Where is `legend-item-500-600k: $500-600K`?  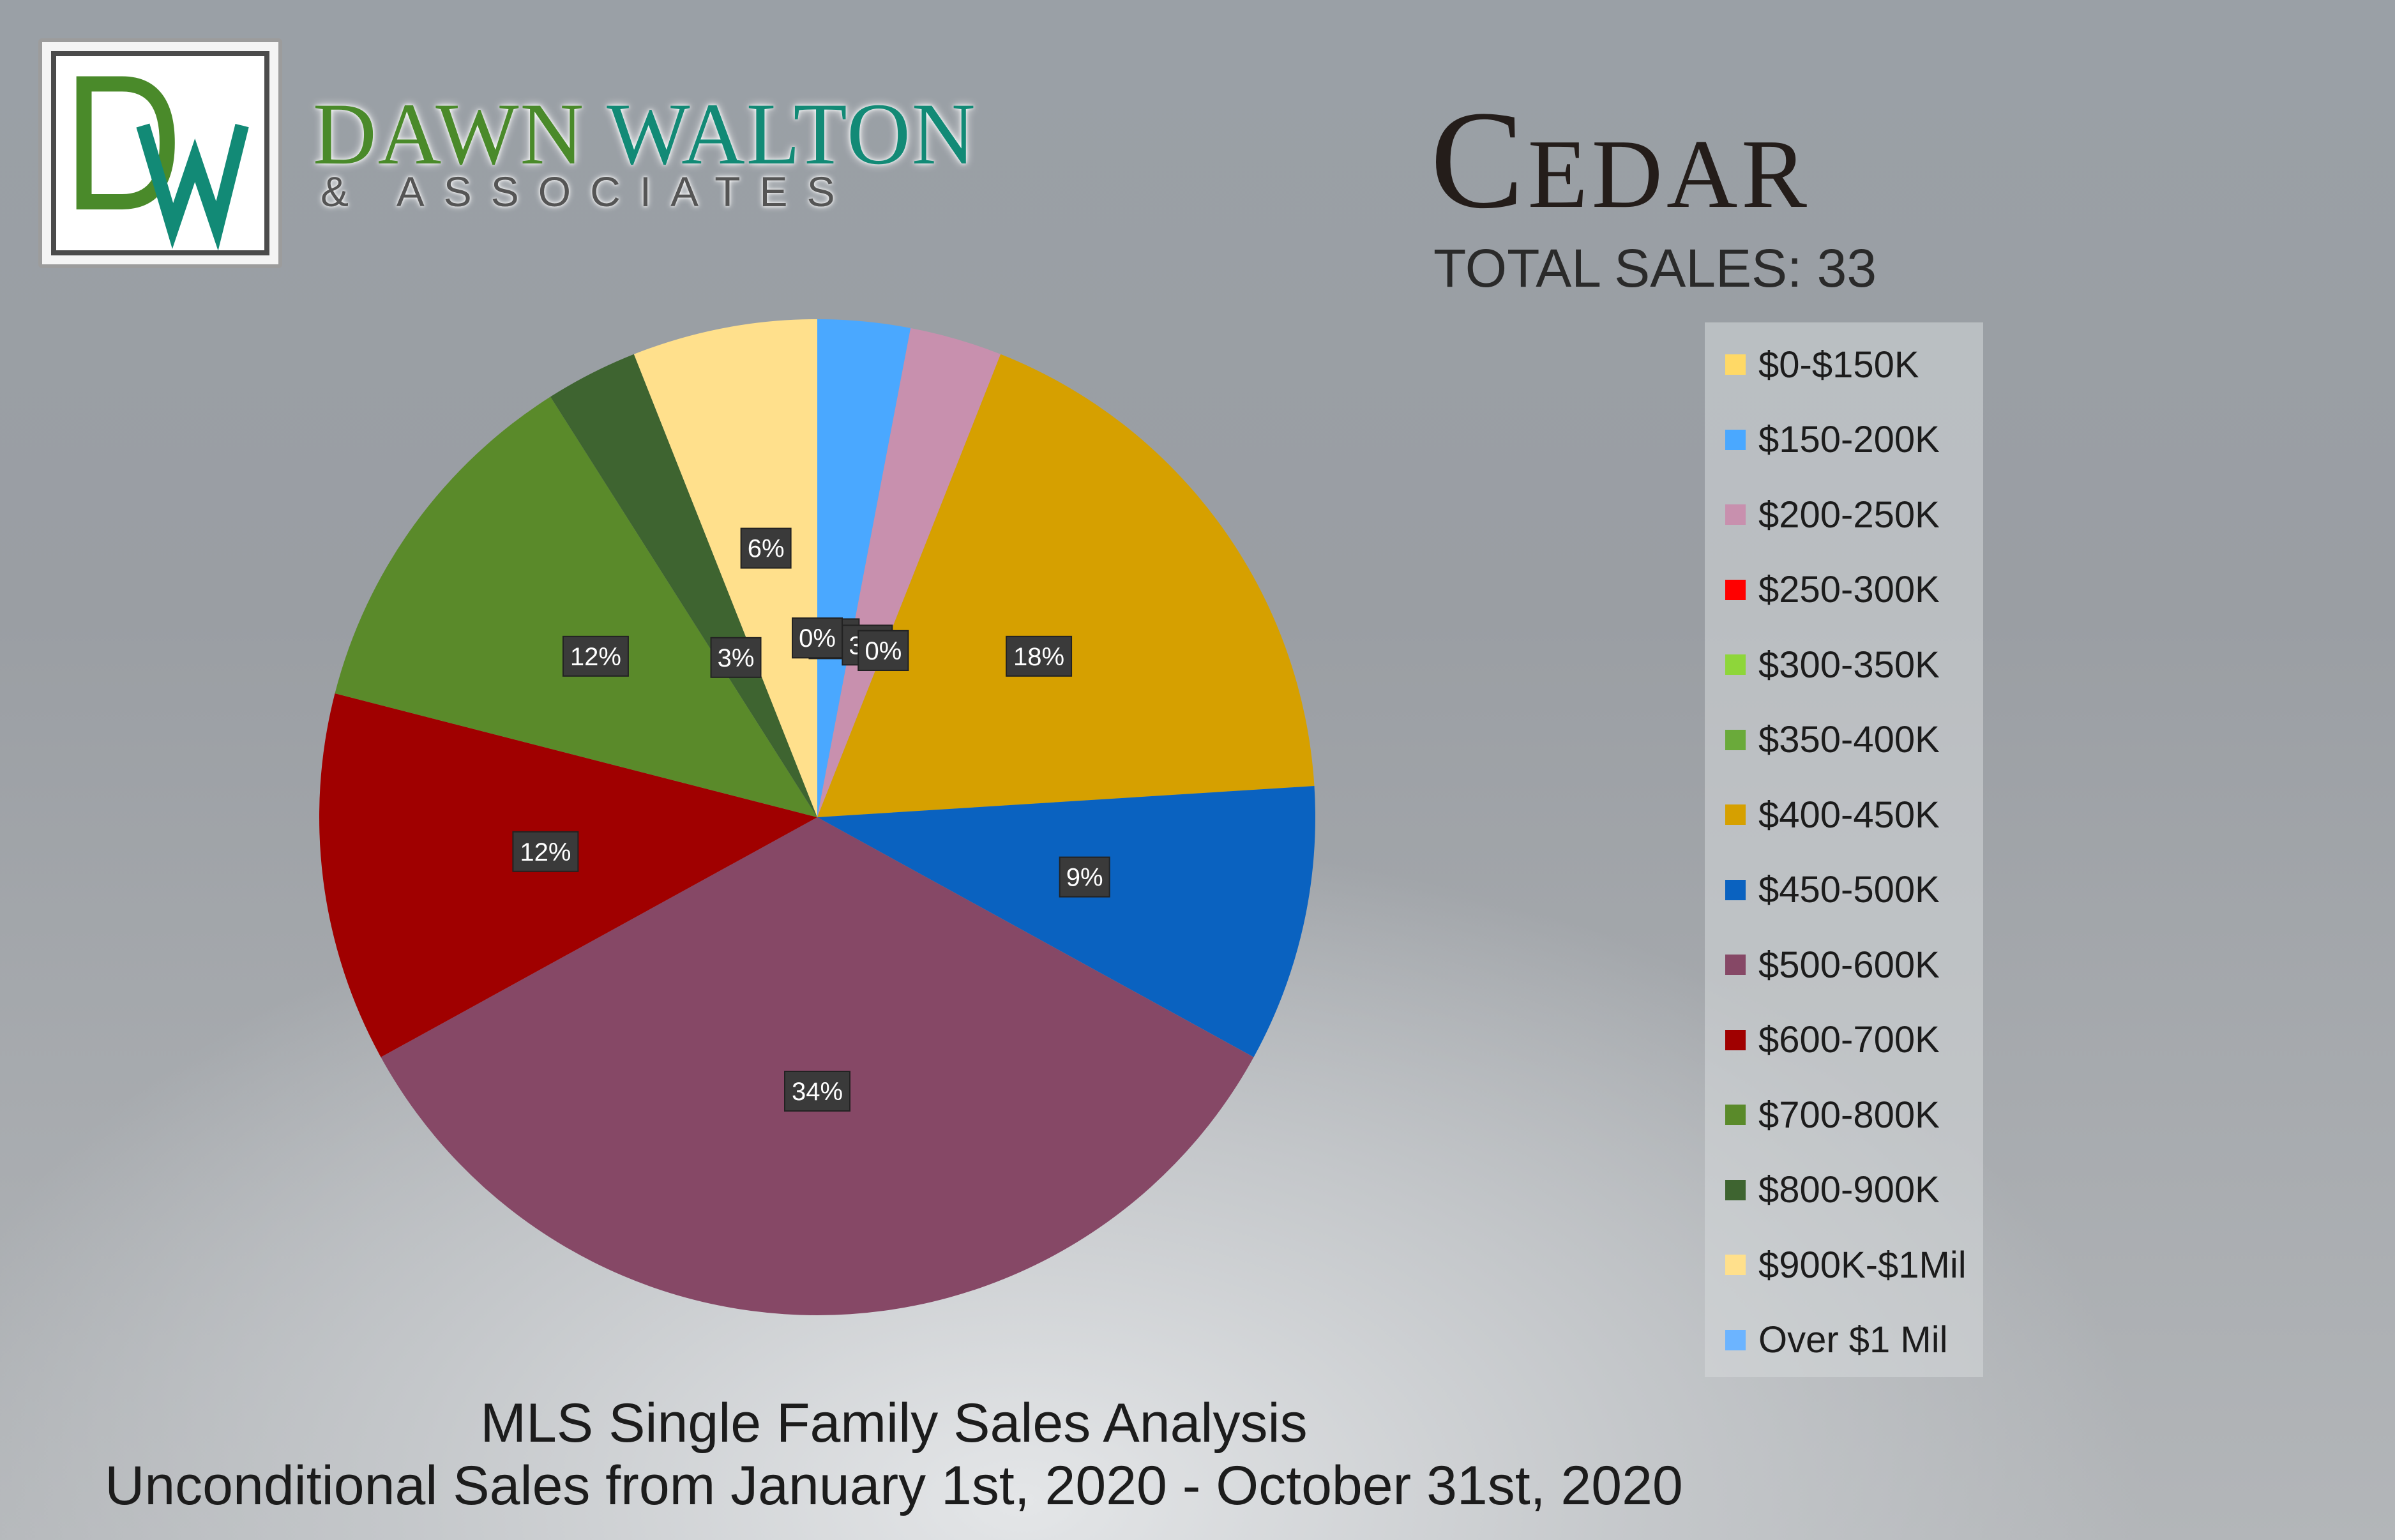 legend-item-500-600k: $500-600K is located at coordinates (1832, 964).